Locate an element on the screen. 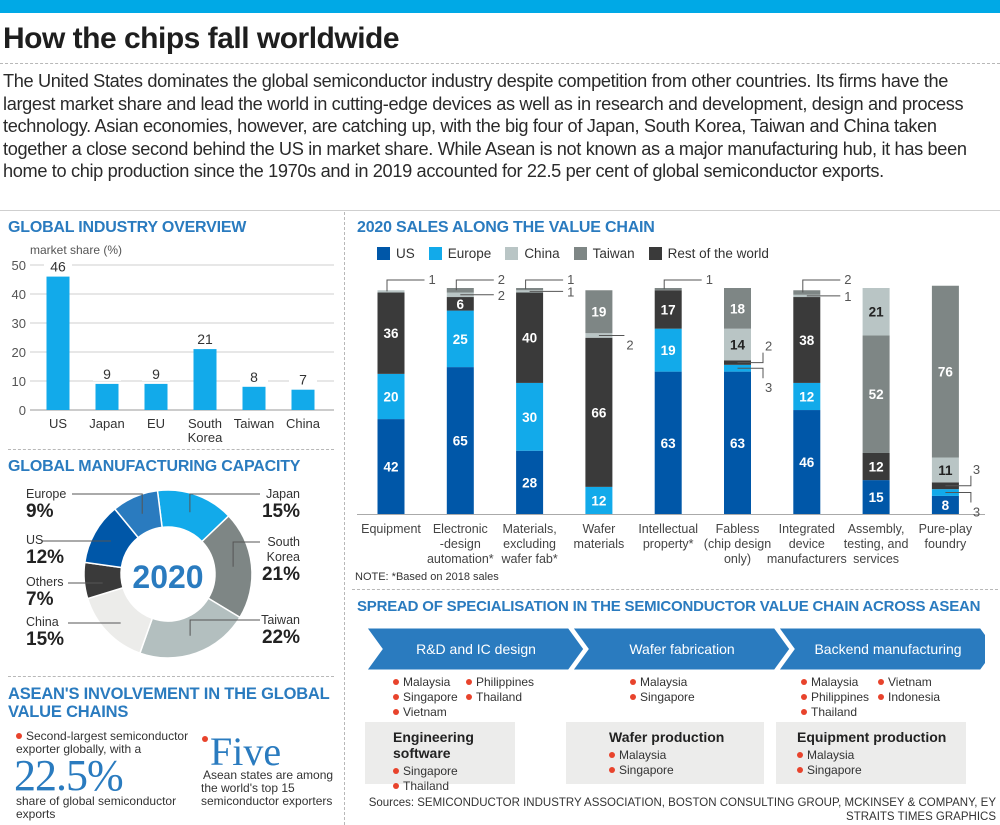 This screenshot has width=1000, height=825. bar is located at coordinates (205, 379).